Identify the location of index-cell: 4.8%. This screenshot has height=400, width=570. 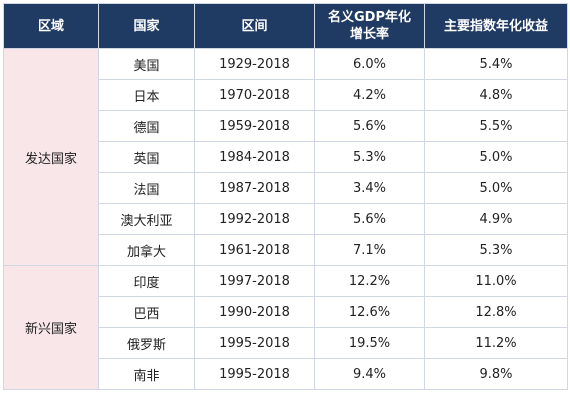
(496, 95).